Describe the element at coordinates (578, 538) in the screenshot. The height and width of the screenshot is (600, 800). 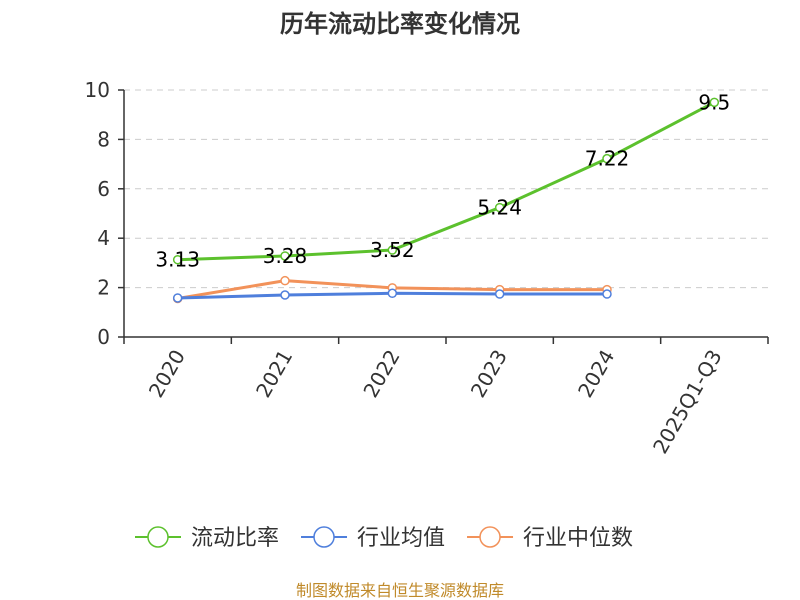
I see `legend-label-2: 行业中位数` at that location.